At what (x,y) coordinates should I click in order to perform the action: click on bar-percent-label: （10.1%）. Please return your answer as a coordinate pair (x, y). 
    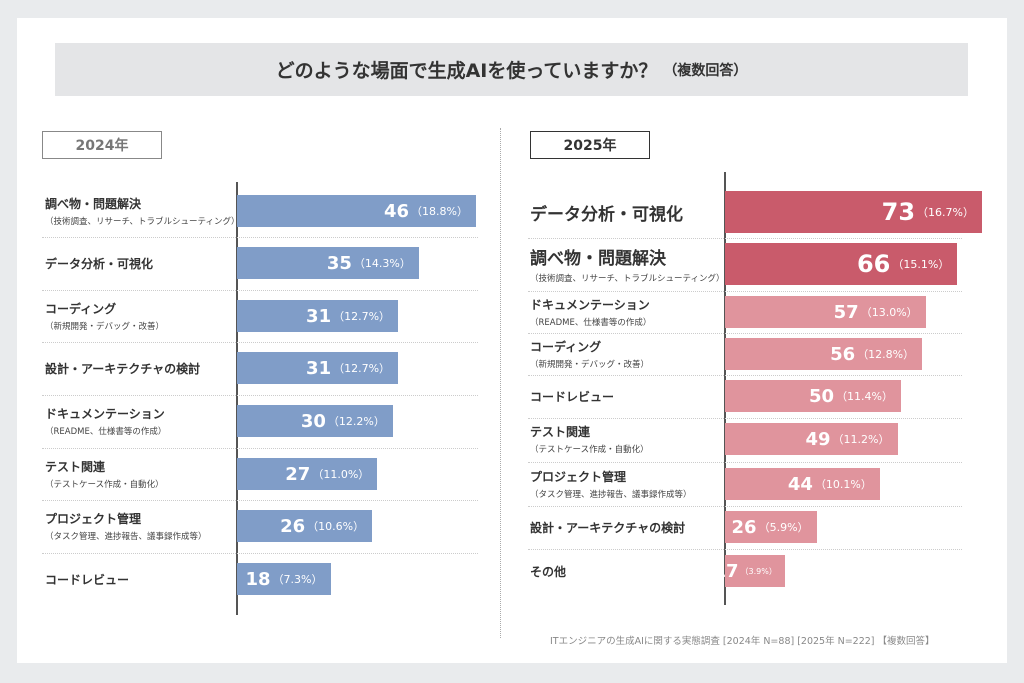
    Looking at the image, I should click on (843, 484).